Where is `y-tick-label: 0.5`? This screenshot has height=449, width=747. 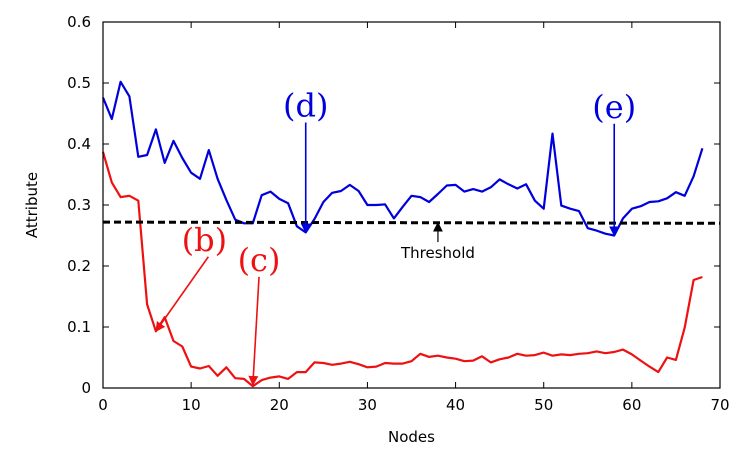
y-tick-label: 0.5 is located at coordinates (79, 83).